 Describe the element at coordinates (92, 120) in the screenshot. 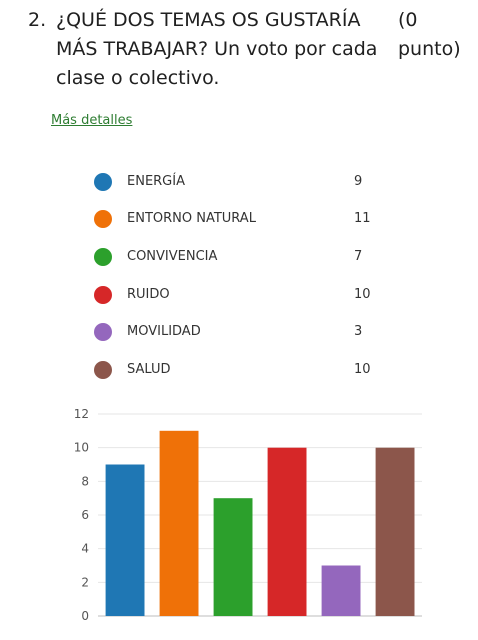

I see `more-details-link: Más detalles` at that location.